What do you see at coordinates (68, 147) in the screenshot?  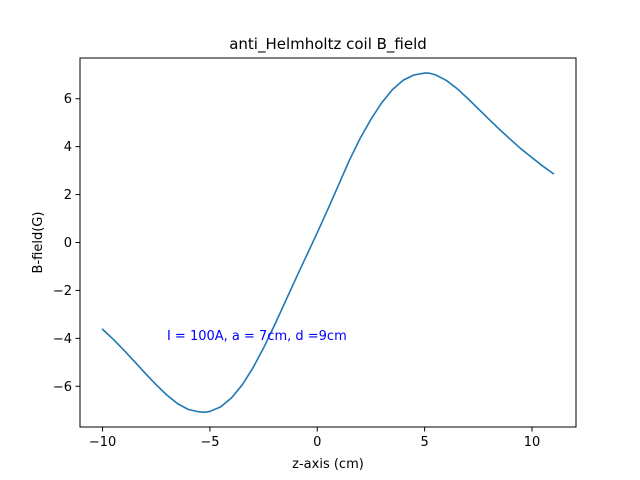 I see `y-tick-label: 4` at bounding box center [68, 147].